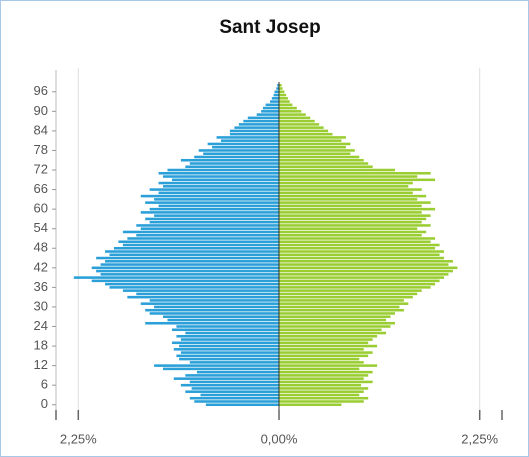  Describe the element at coordinates (41, 129) in the screenshot. I see `y-tick-label: 84` at that location.